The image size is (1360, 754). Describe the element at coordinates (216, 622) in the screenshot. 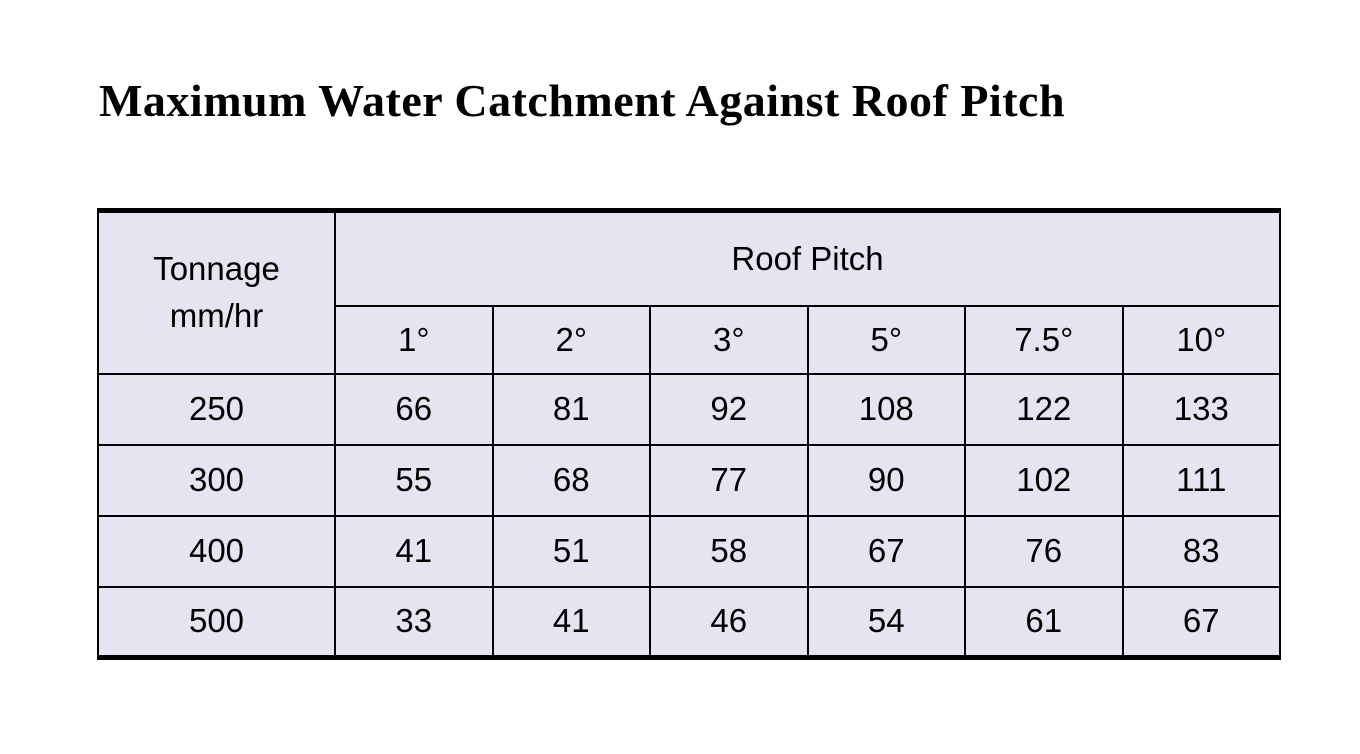

I see `row-header-500: 500` at that location.